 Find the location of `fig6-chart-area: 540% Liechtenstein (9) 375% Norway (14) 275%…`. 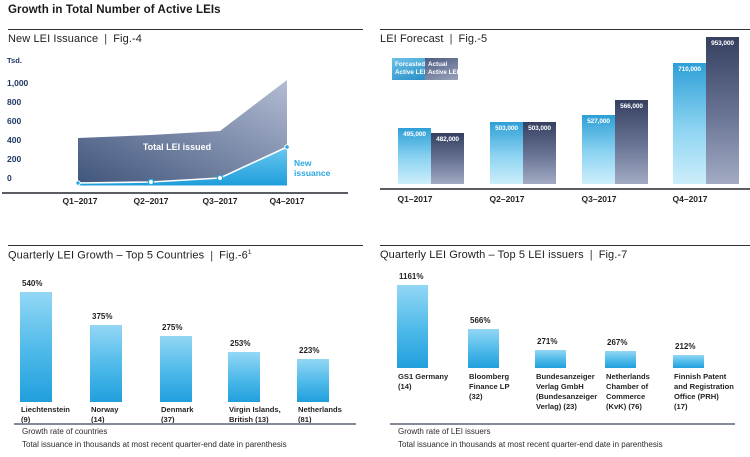

fig6-chart-area: 540% Liechtenstein (9) 375% Norway (14) 275%… is located at coordinates (181, 351).